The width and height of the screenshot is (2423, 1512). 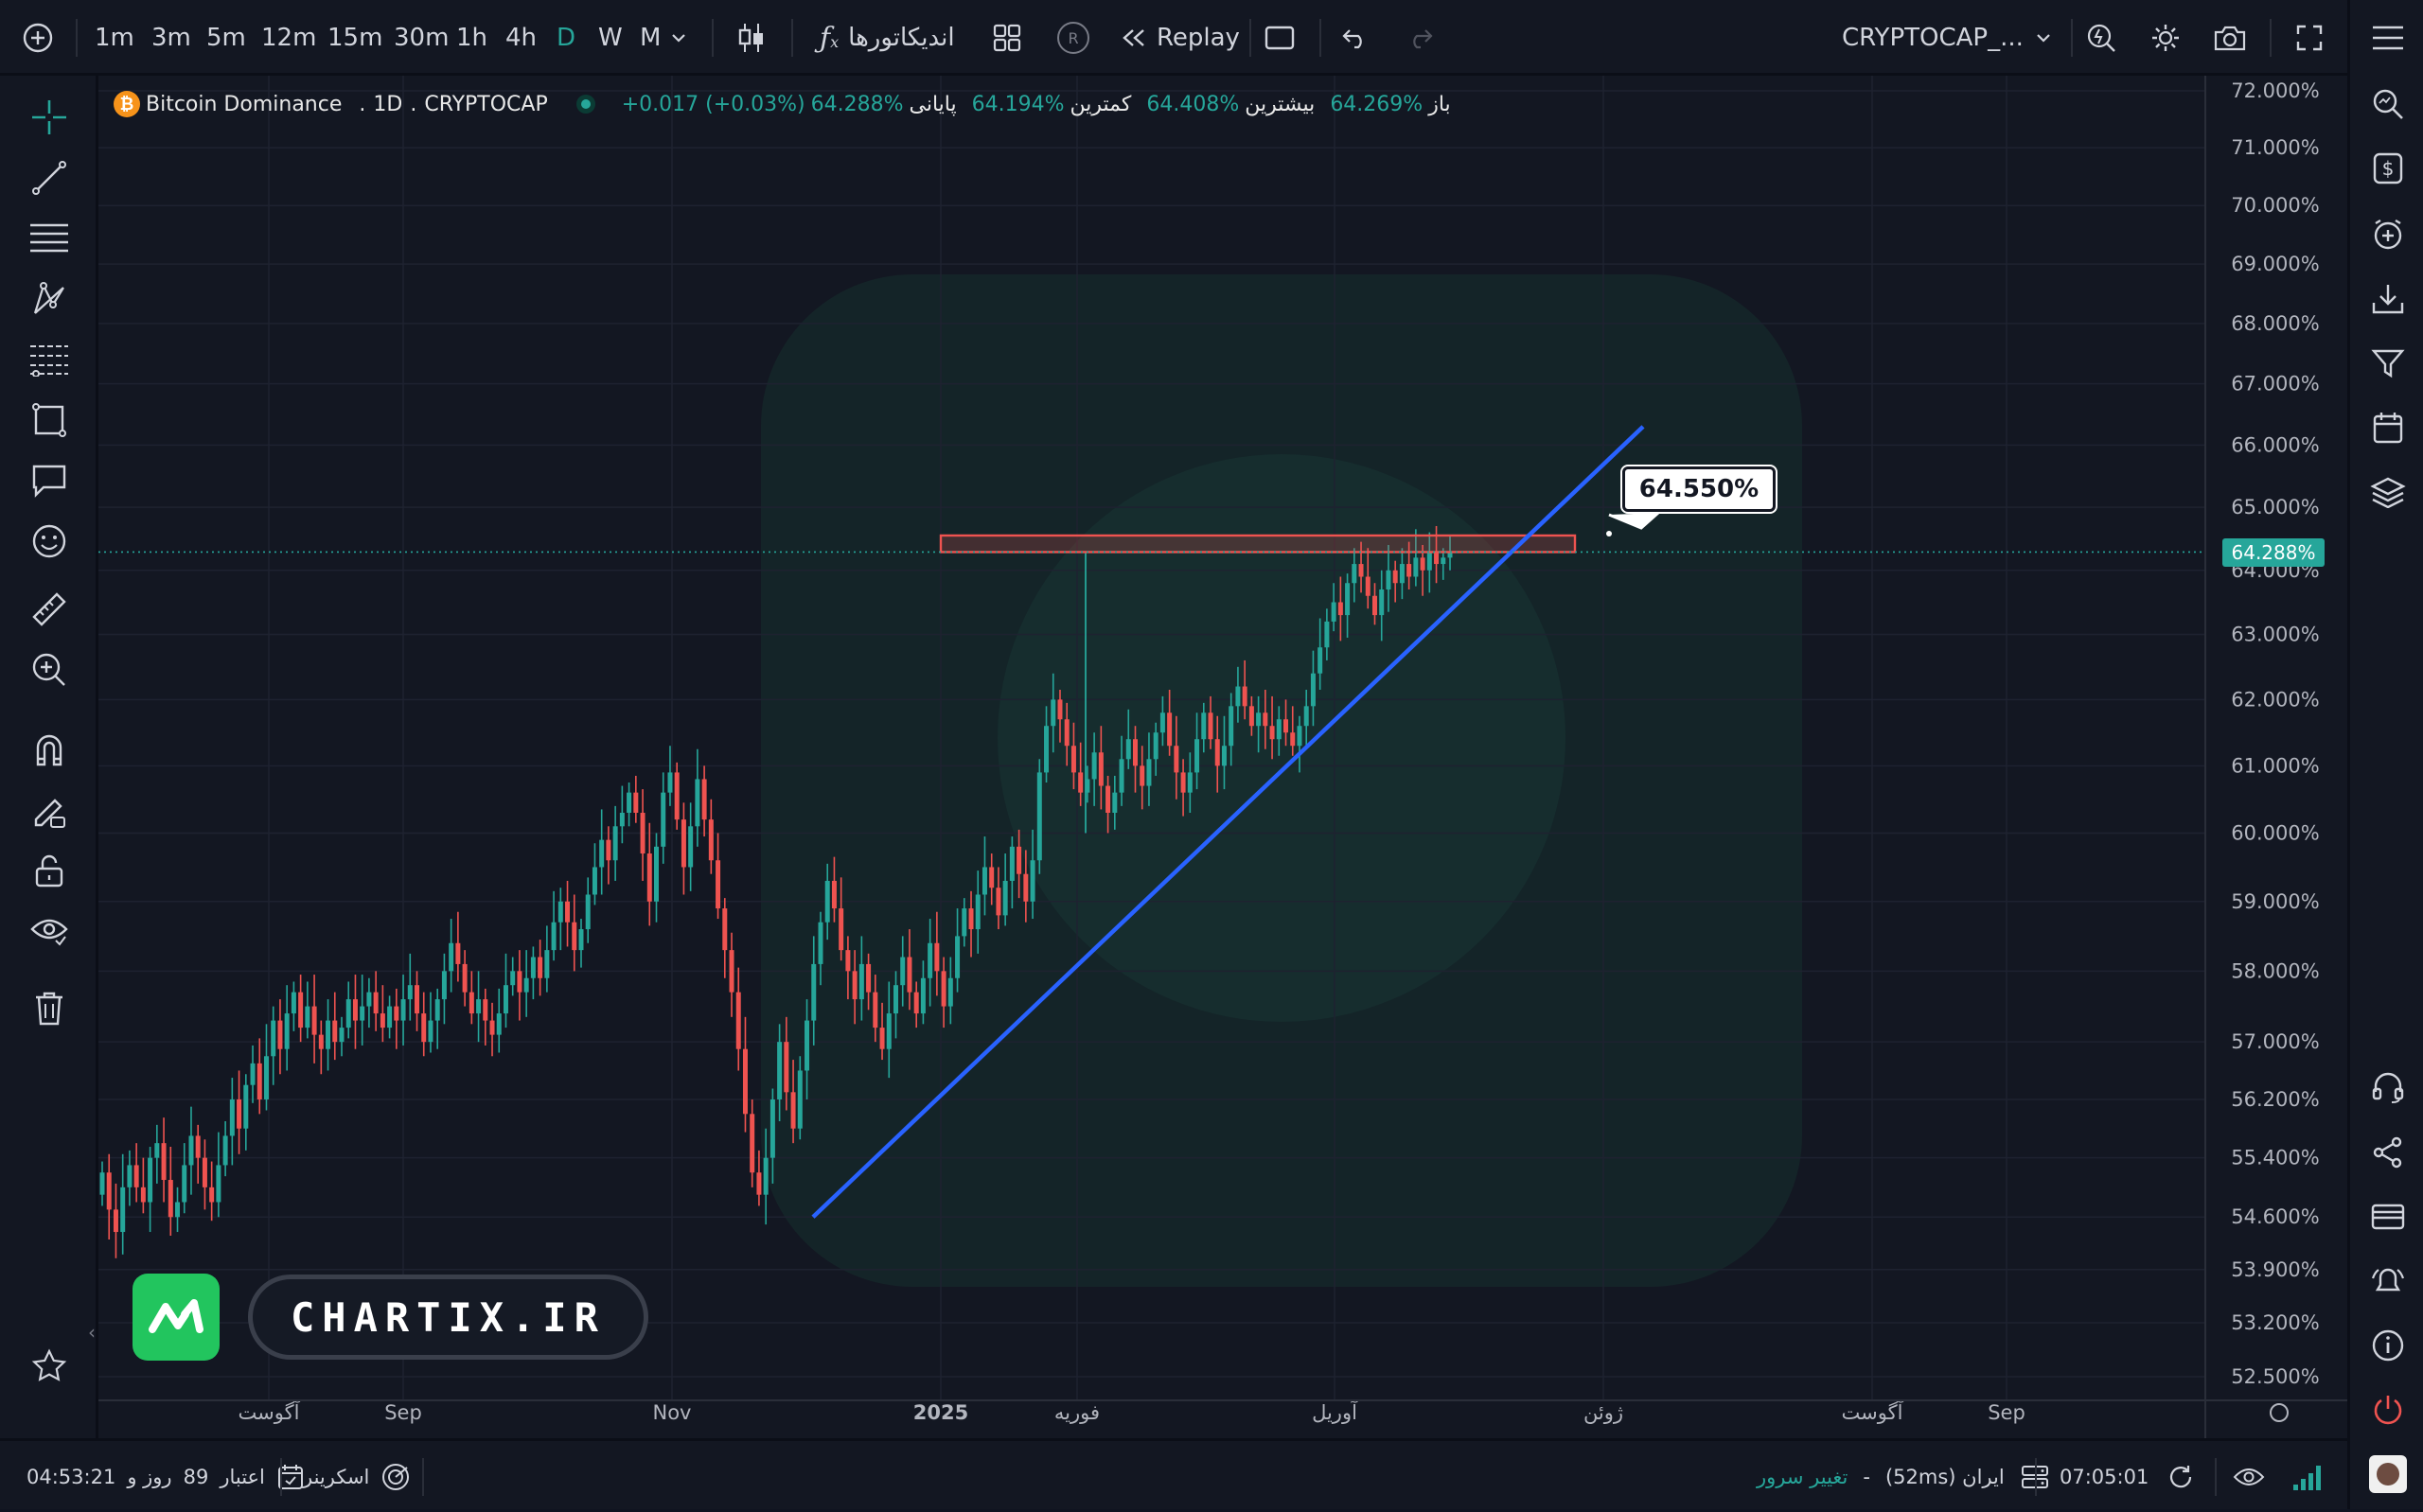 What do you see at coordinates (2386, 1281) in the screenshot?
I see `notifications-icon` at bounding box center [2386, 1281].